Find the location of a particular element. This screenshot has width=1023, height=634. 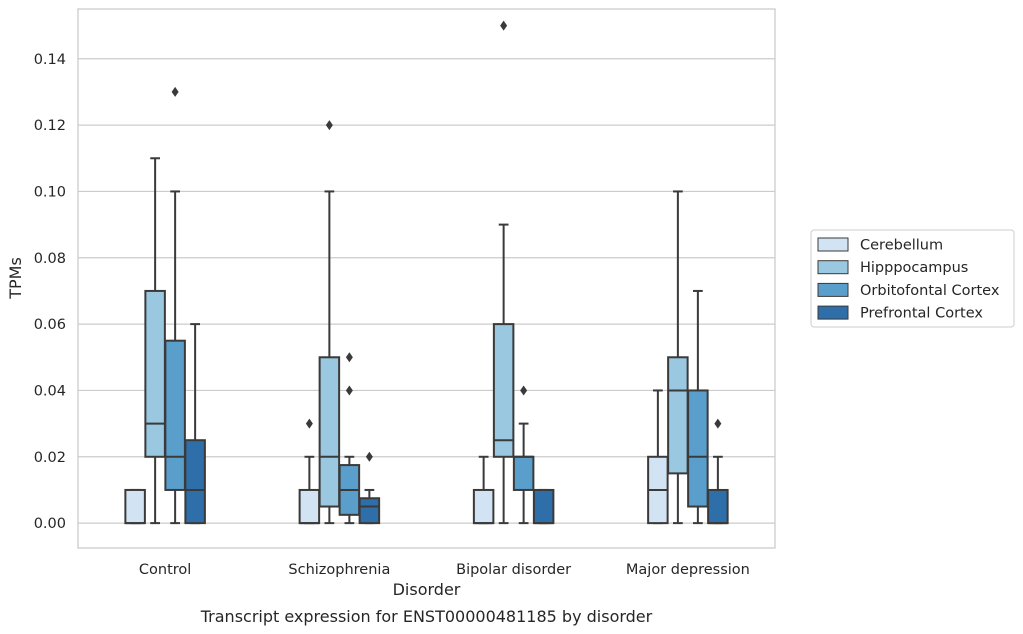

legend-label: Orbitofontal Cortex is located at coordinates (930, 291).